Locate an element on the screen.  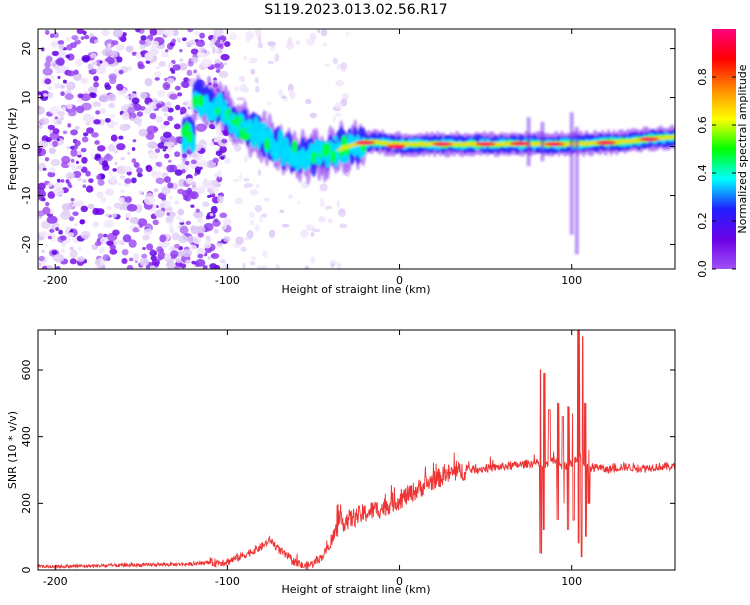
x-tick-label: -100 is located at coordinates (227, 581).